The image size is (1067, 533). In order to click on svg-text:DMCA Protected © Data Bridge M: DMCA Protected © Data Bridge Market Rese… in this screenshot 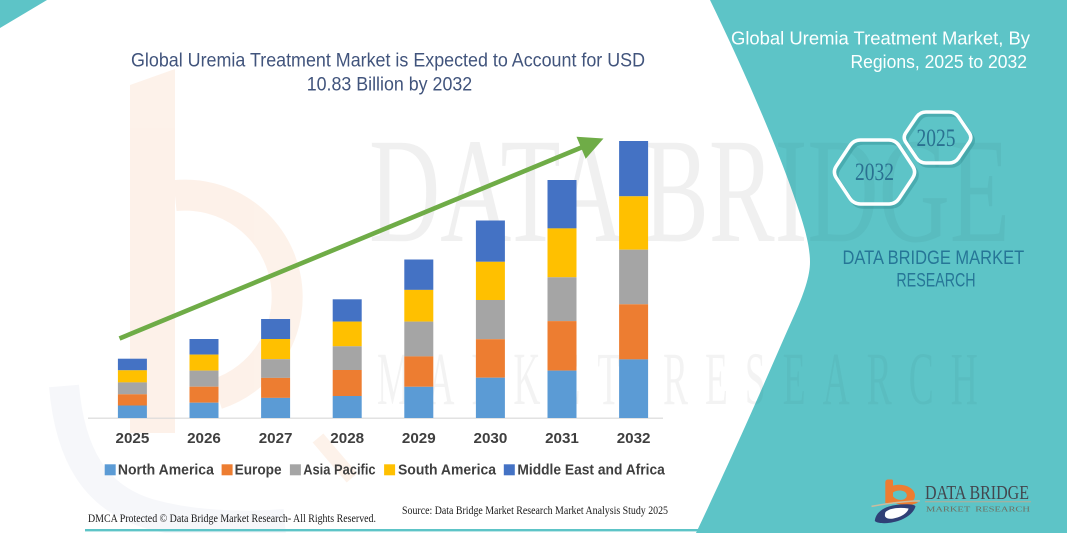, I will do `click(232, 519)`.